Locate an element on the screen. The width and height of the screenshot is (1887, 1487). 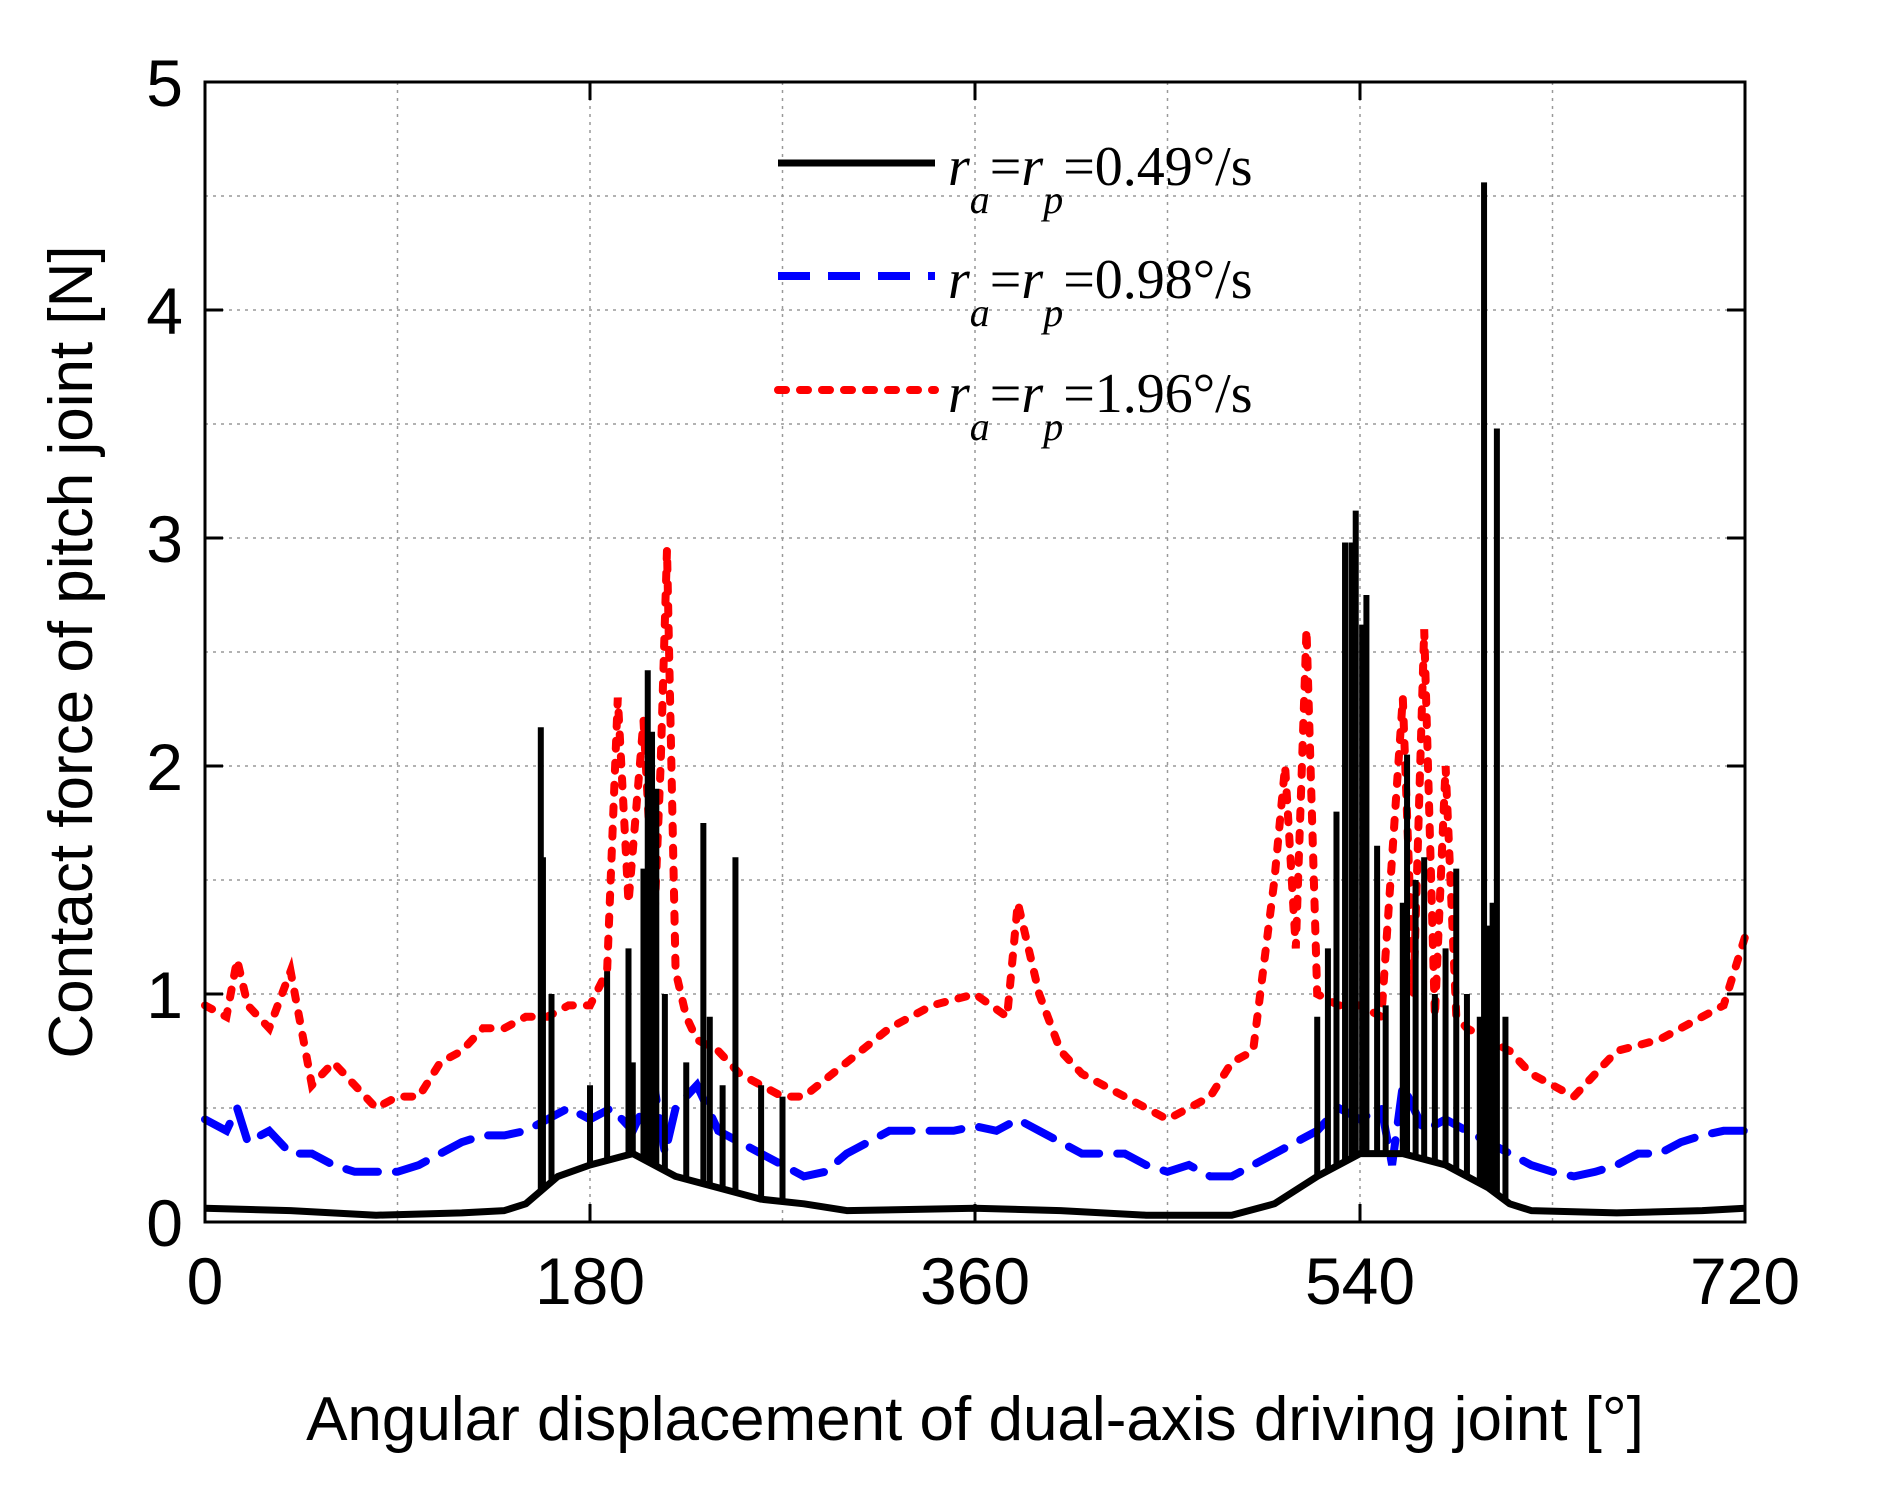
y-tick-label: 3 is located at coordinates (164, 539).